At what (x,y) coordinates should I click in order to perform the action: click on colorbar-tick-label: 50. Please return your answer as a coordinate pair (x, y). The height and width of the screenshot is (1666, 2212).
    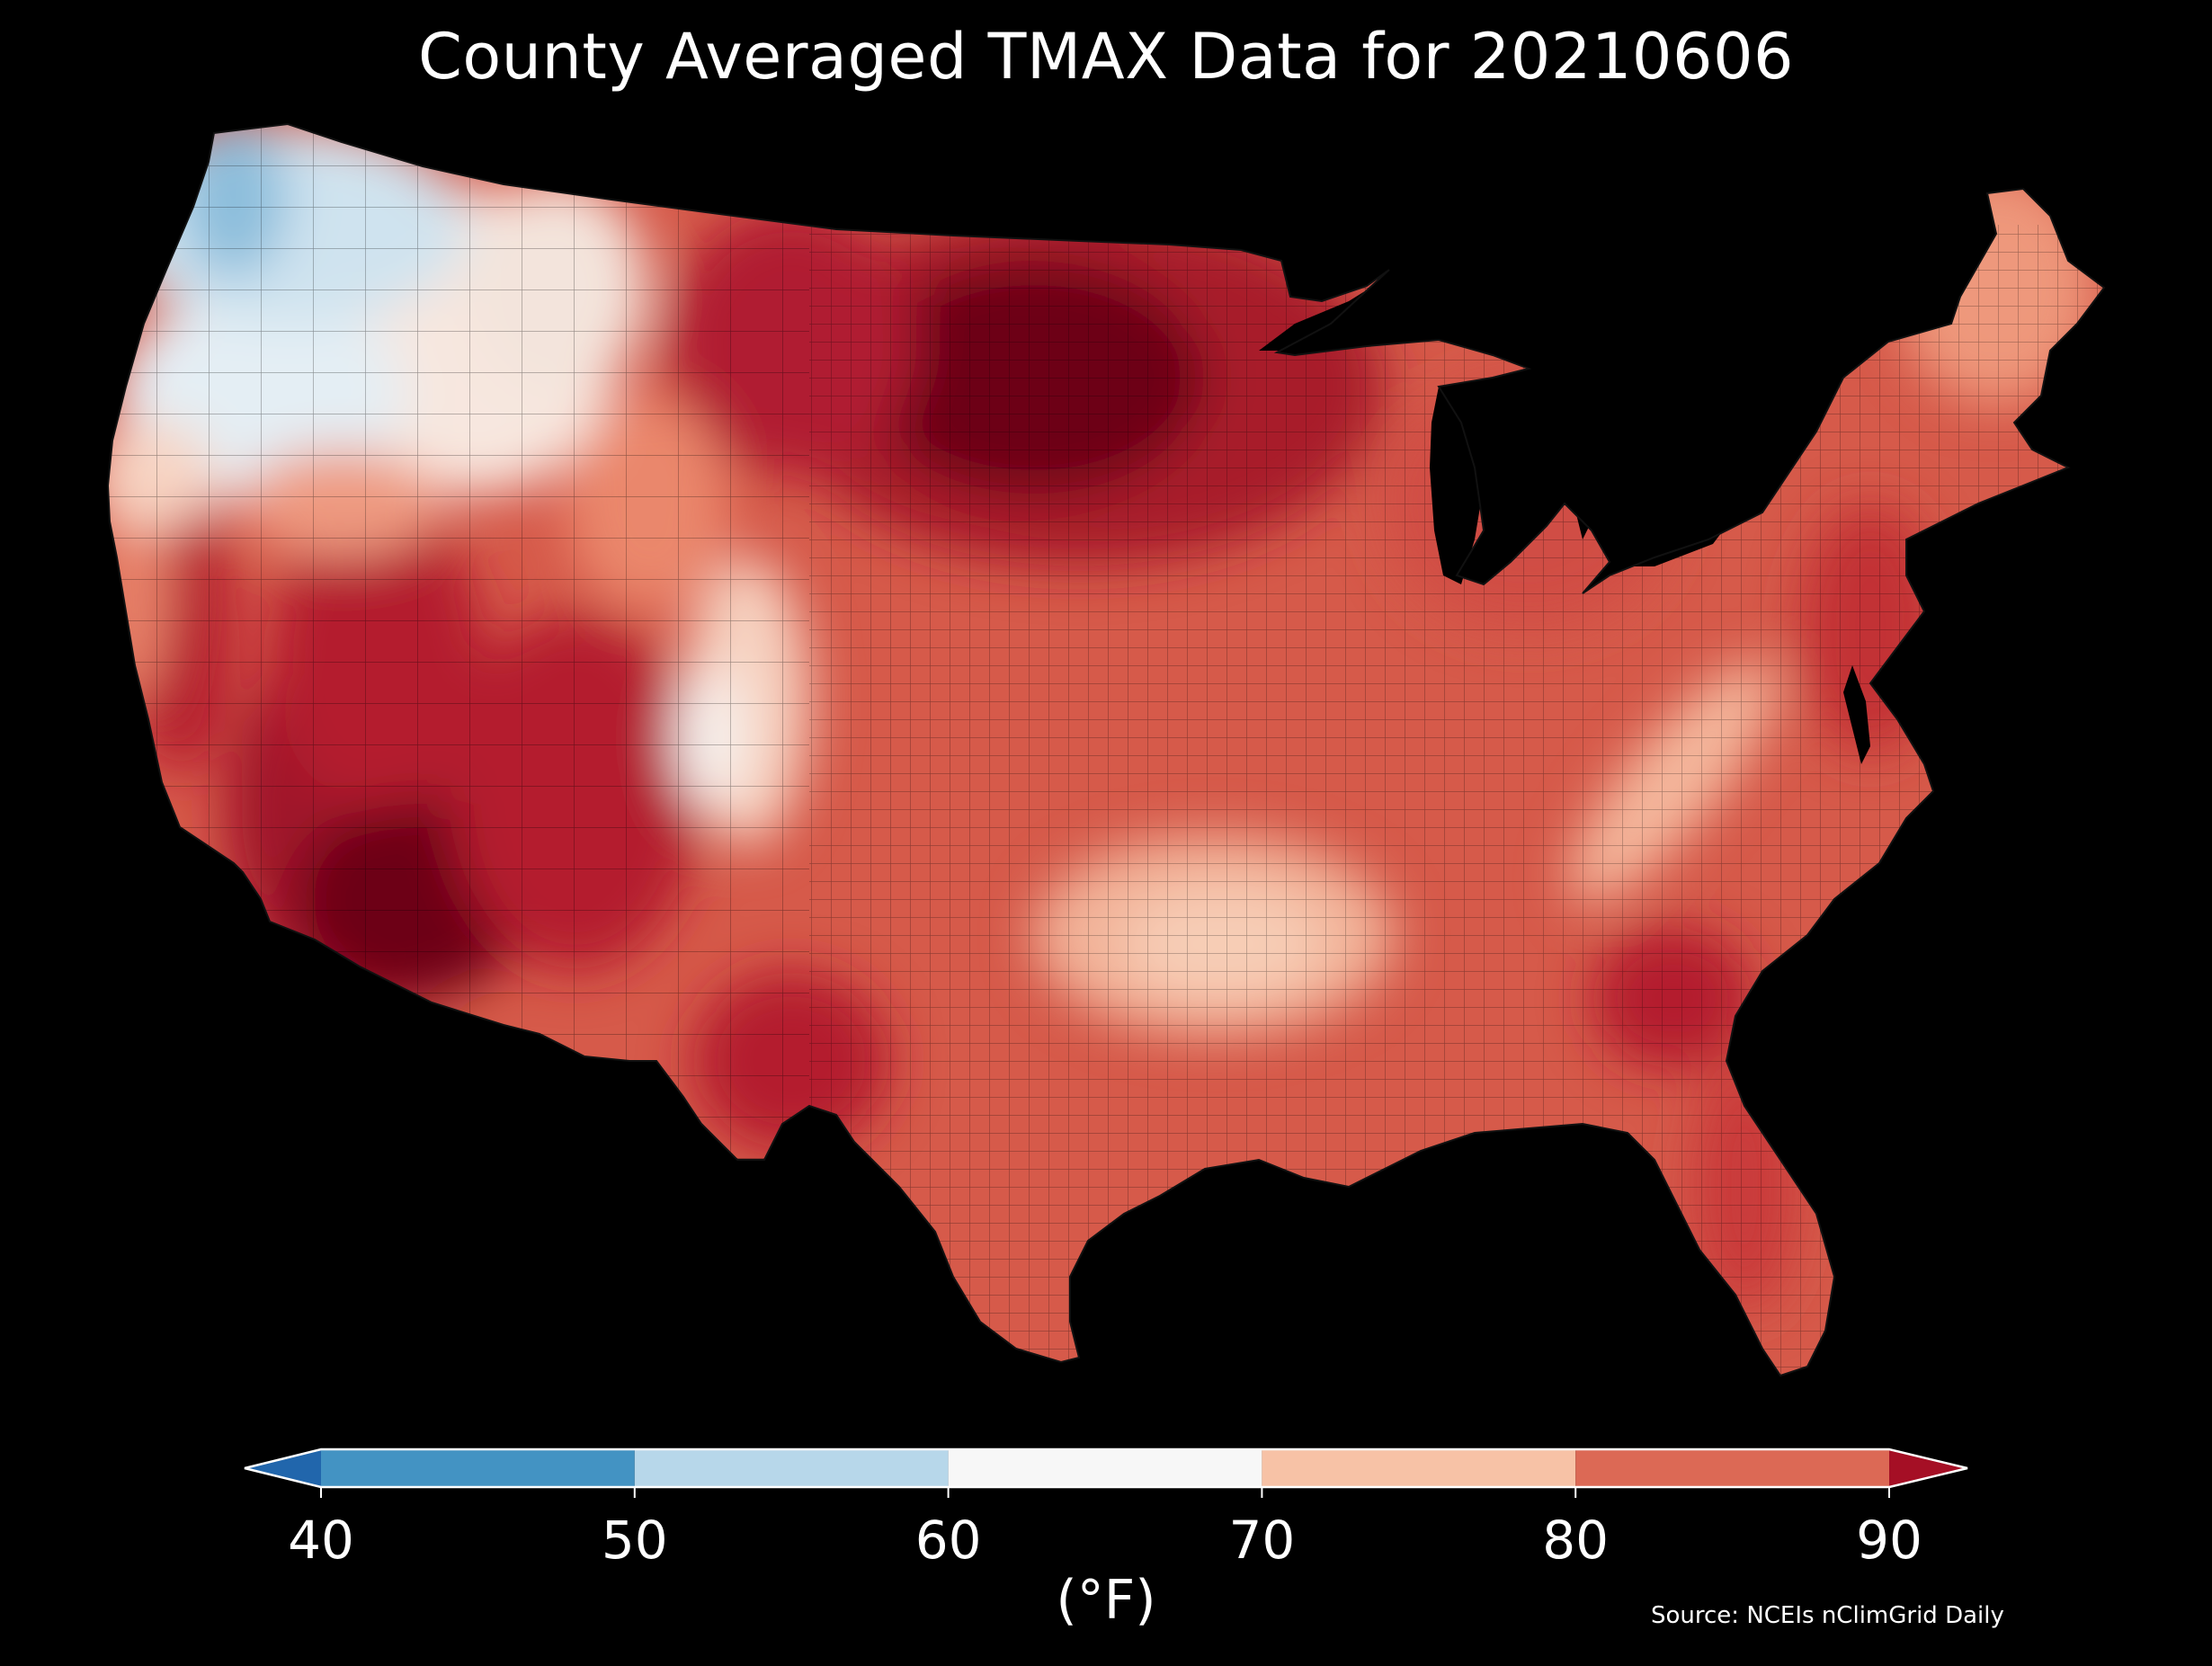
    Looking at the image, I should click on (635, 1540).